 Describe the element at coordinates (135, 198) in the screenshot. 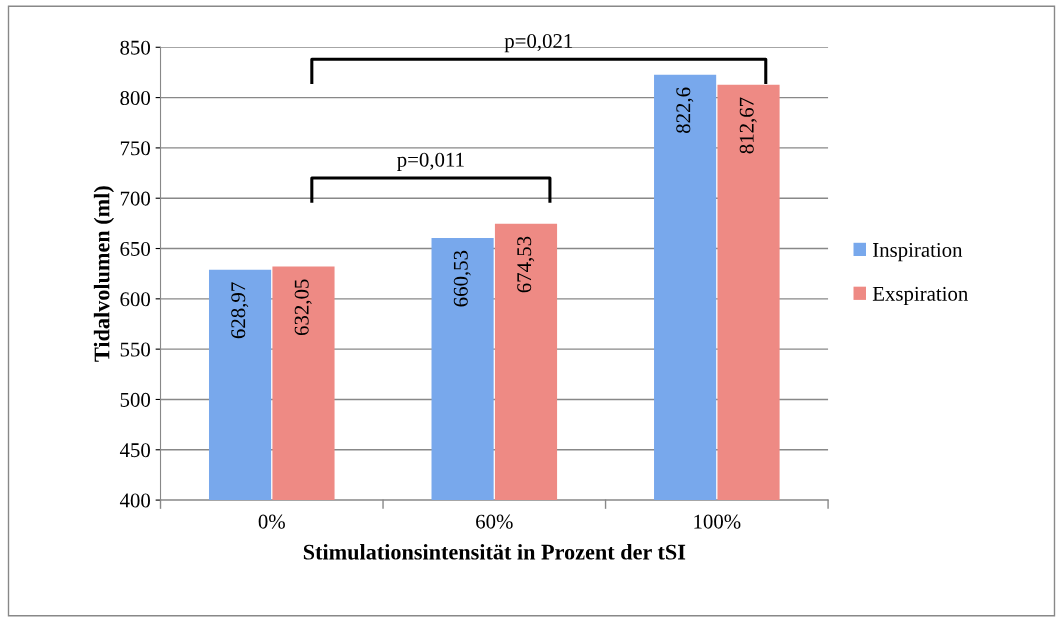

I see `y-tick-label: 700` at that location.